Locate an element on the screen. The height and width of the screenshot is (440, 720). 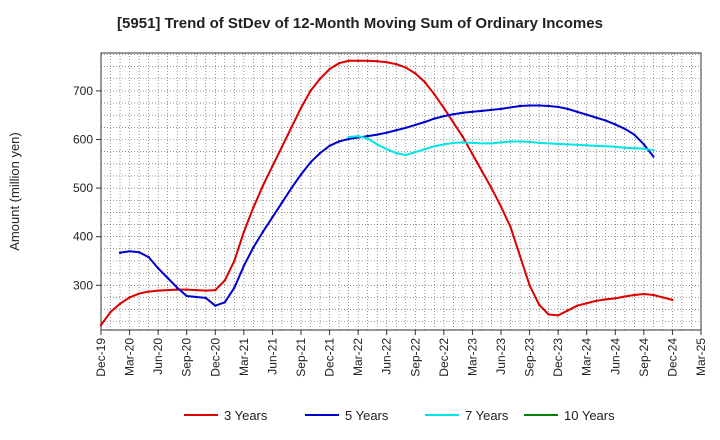
x-tick-label: Sep-21 is located at coordinates (301, 357).